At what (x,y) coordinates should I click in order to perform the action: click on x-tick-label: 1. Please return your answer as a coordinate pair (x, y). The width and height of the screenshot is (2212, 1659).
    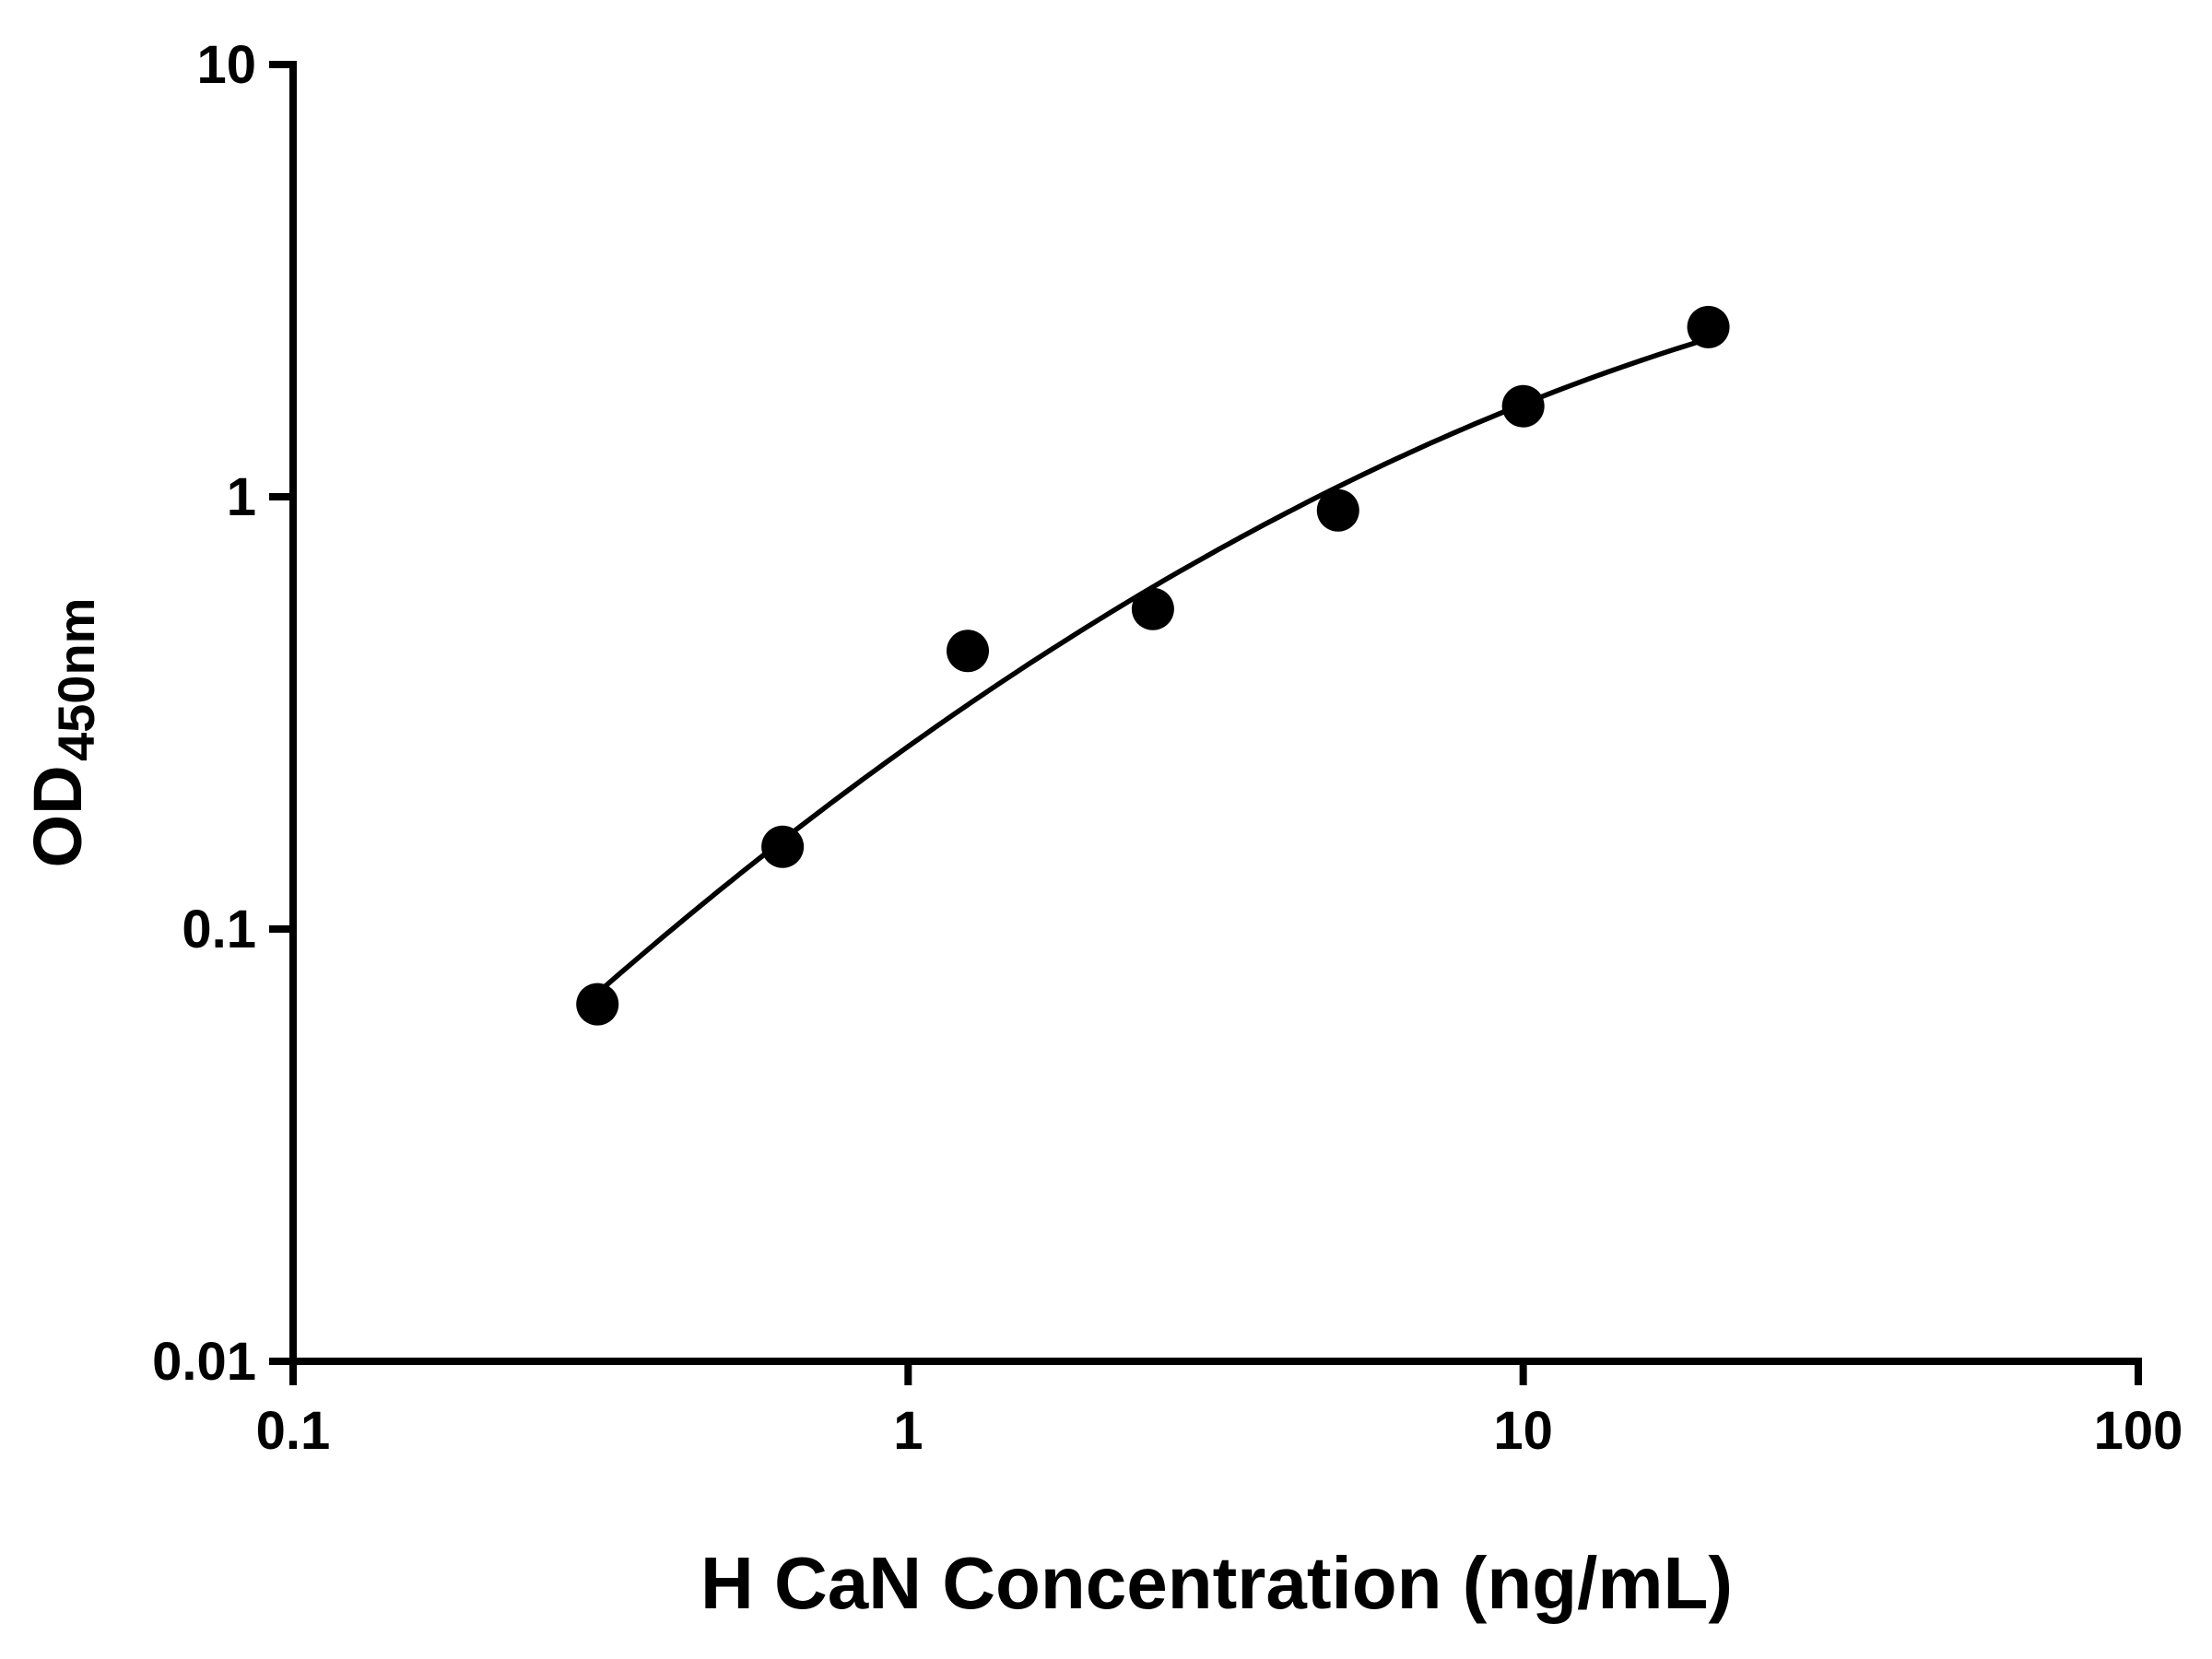
    Looking at the image, I should click on (908, 1431).